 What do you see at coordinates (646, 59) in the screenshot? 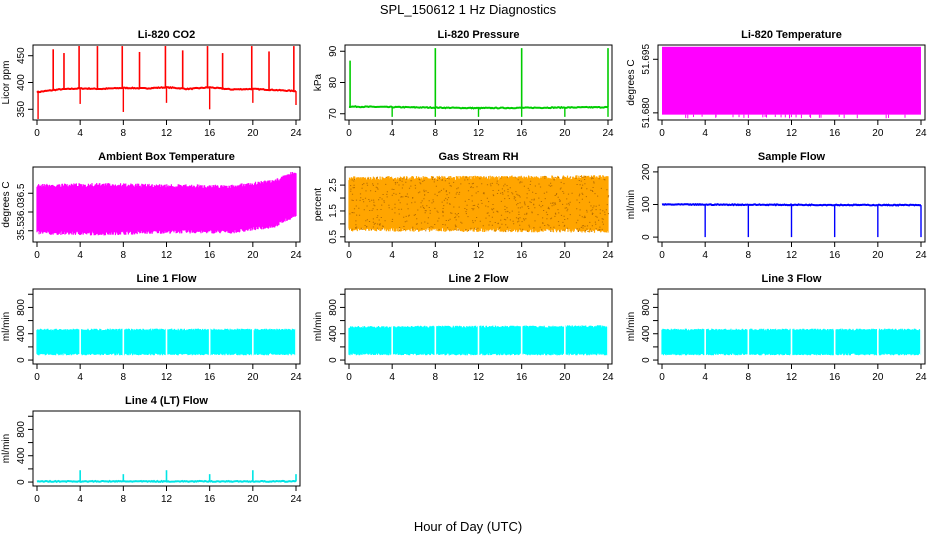
I see `y-tick-label: 51.695` at bounding box center [646, 59].